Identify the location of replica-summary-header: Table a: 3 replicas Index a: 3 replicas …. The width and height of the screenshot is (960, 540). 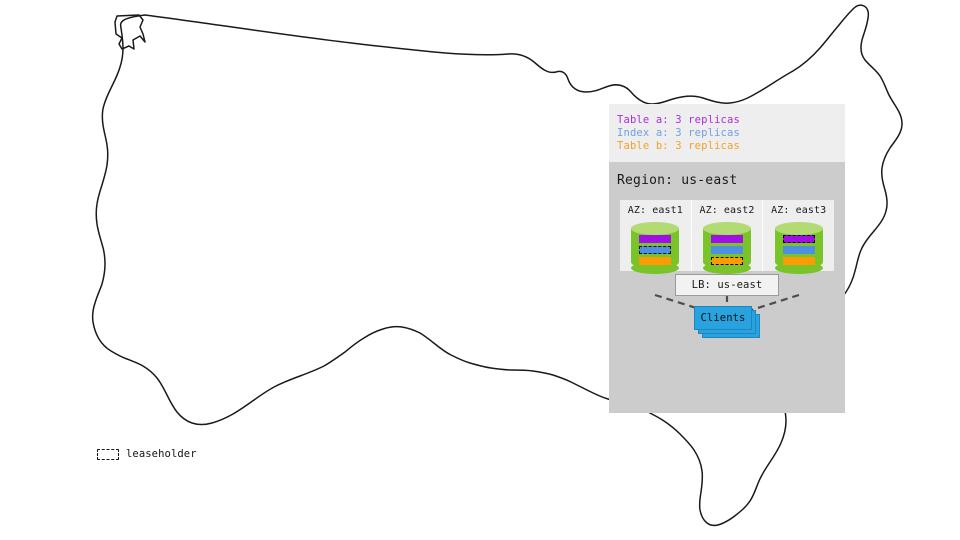
(727, 133).